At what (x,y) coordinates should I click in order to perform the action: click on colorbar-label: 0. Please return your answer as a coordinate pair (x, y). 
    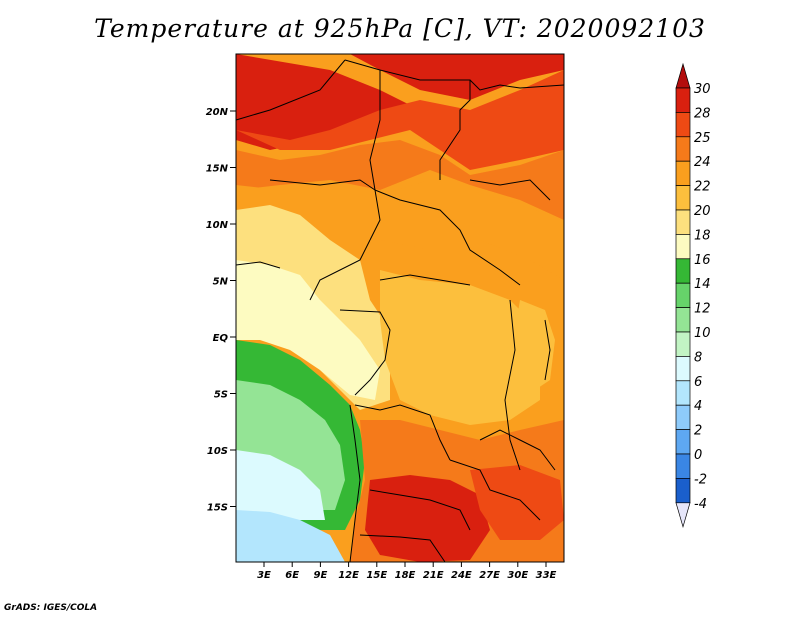
    Looking at the image, I should click on (698, 455).